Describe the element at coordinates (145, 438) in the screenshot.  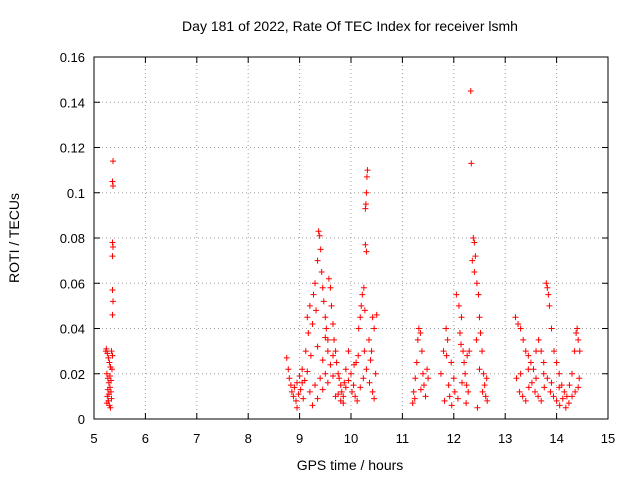
I see `x-tick-label: 6` at that location.